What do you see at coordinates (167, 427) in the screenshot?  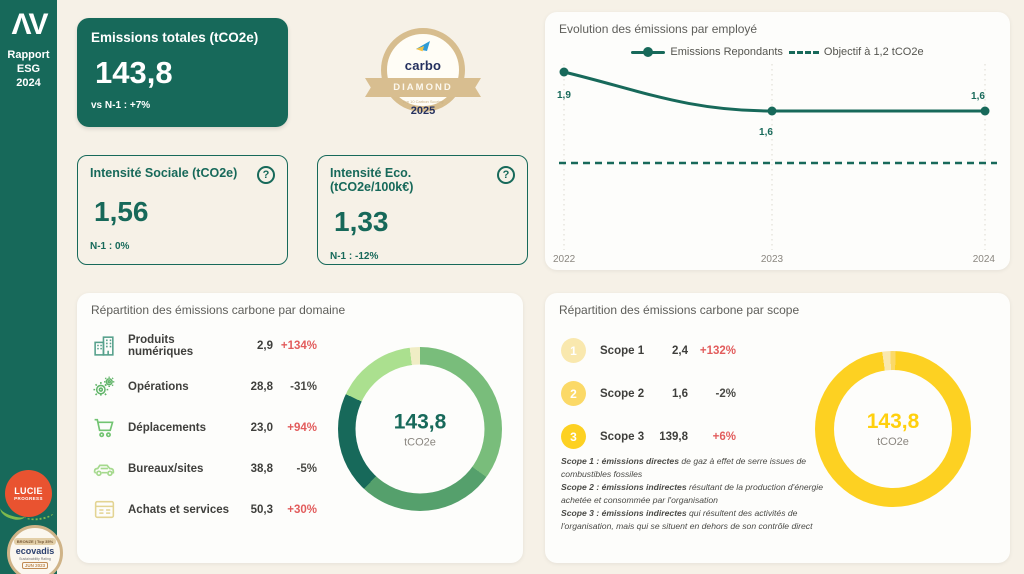 I see `domaine-label: Déplacements` at bounding box center [167, 427].